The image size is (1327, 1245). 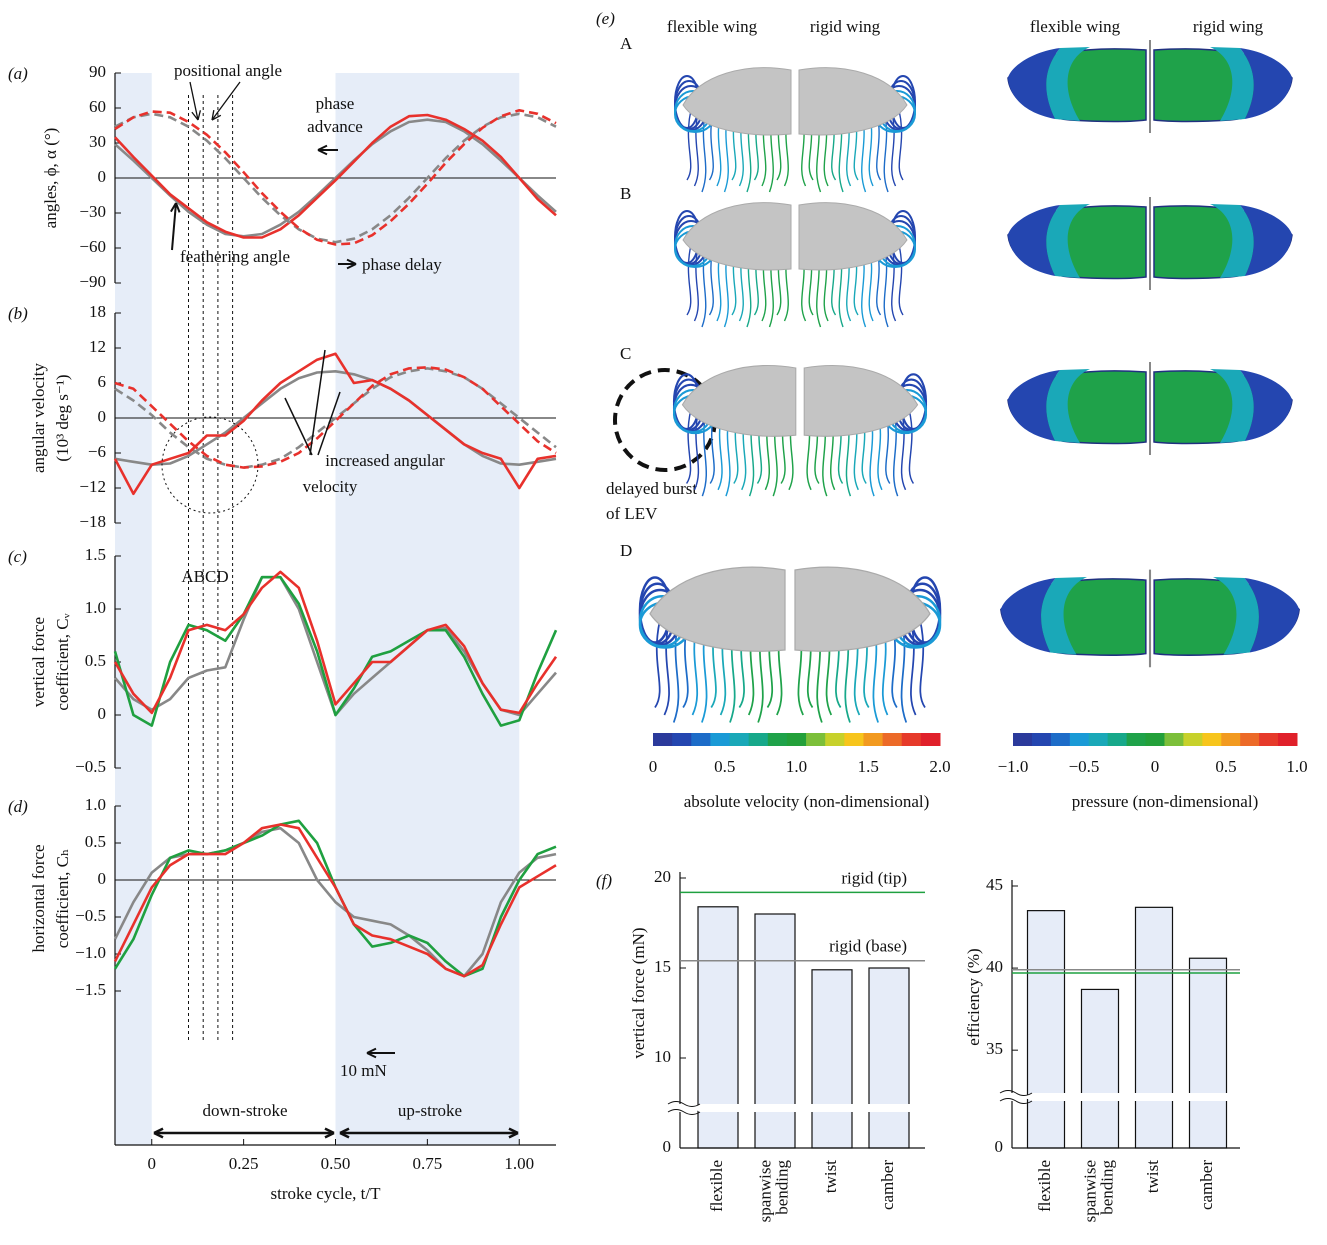 What do you see at coordinates (326, 1193) in the screenshot?
I see `x-axis-label: stroke cycle, t/T` at bounding box center [326, 1193].